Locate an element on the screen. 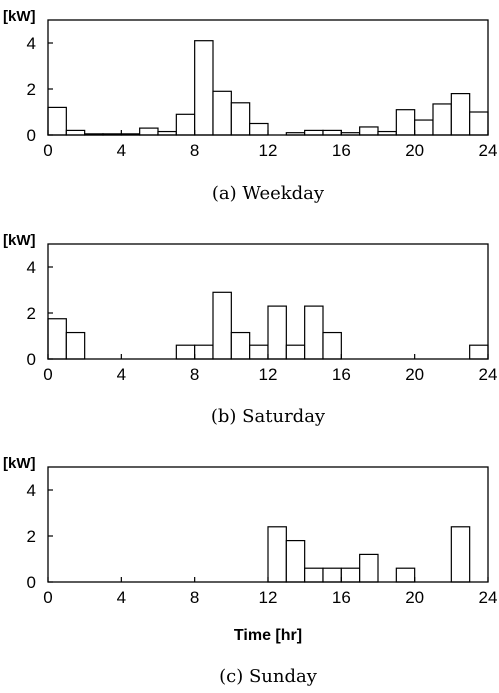  chart-caption: (c) Sunday is located at coordinates (268, 676).